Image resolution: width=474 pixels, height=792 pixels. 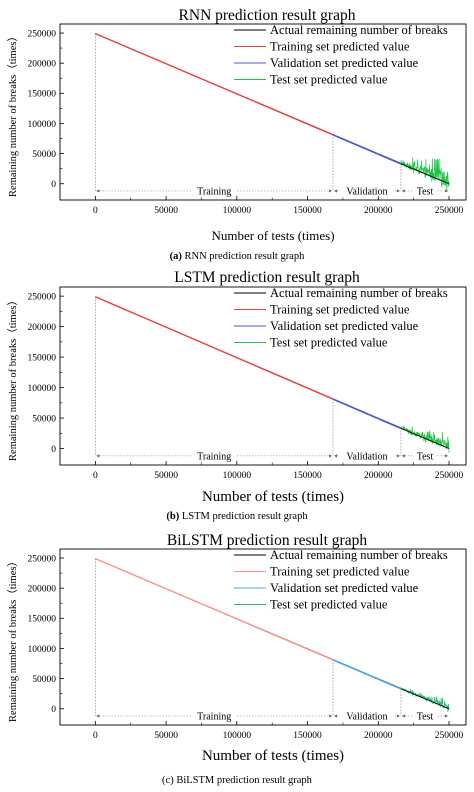 I want to click on figure-caption: (b) LSTM prediction result graph, so click(x=237, y=516).